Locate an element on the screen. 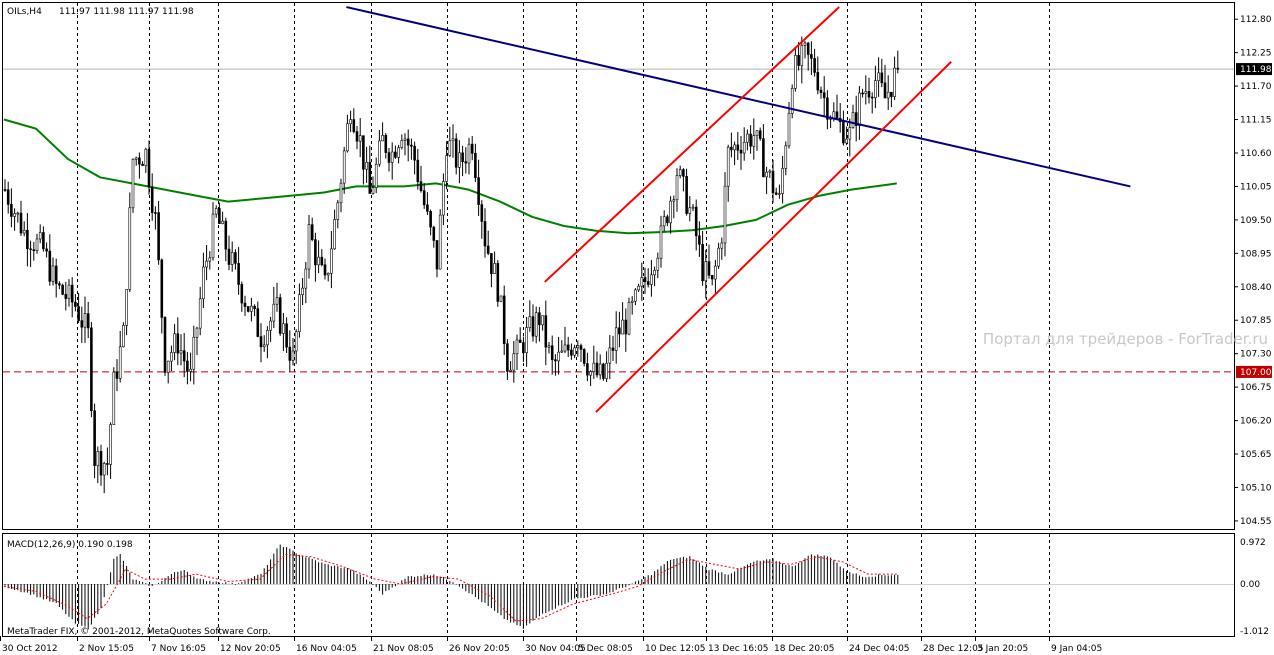 Image resolution: width=1274 pixels, height=655 pixels. time-tick-label: 24 Dec 04:05 is located at coordinates (879, 649).